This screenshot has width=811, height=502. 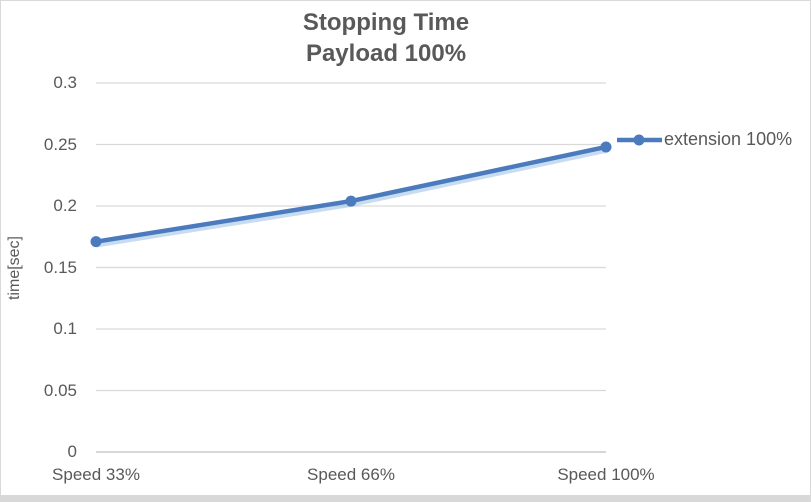 What do you see at coordinates (60, 390) in the screenshot?
I see `y-tick-label: 0.05` at bounding box center [60, 390].